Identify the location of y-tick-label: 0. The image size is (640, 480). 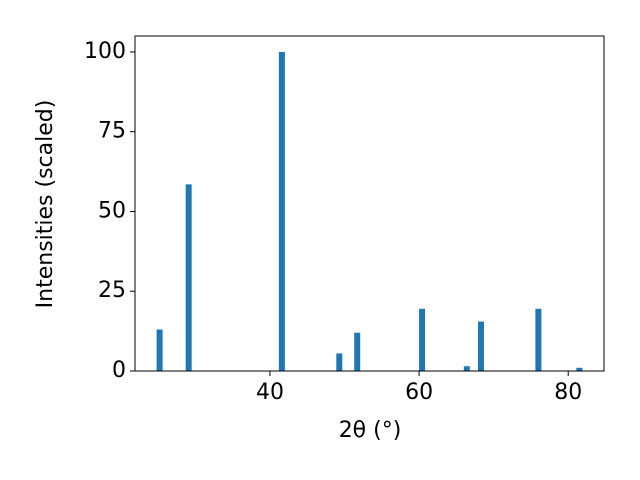
(119, 370).